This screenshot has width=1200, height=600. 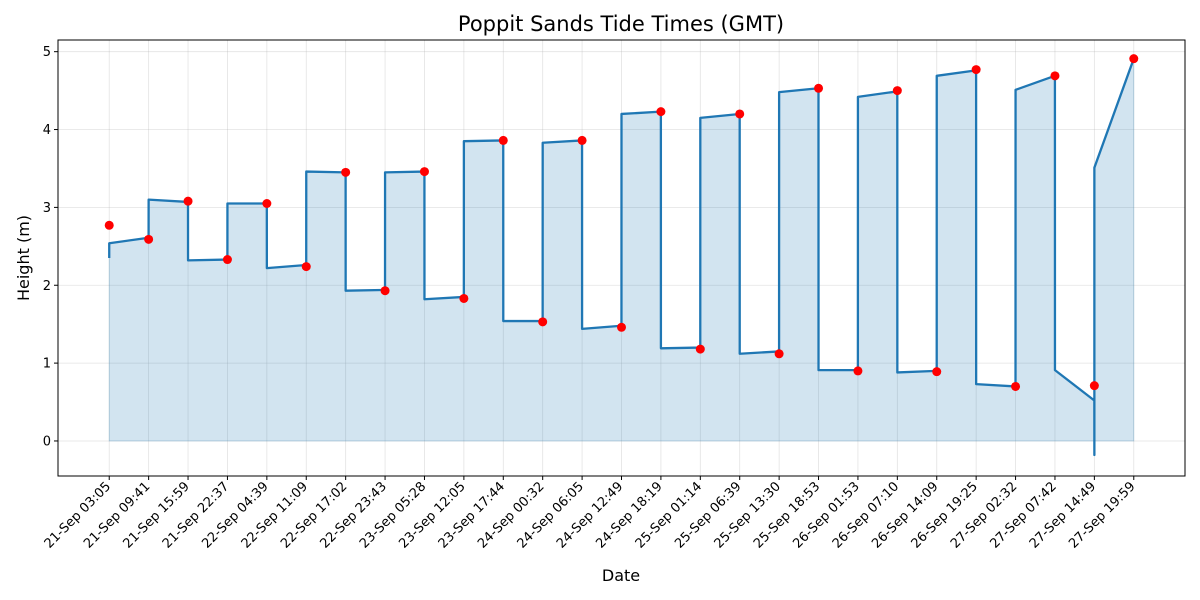 I want to click on y-axis-label: Height (m), so click(x=23, y=258).